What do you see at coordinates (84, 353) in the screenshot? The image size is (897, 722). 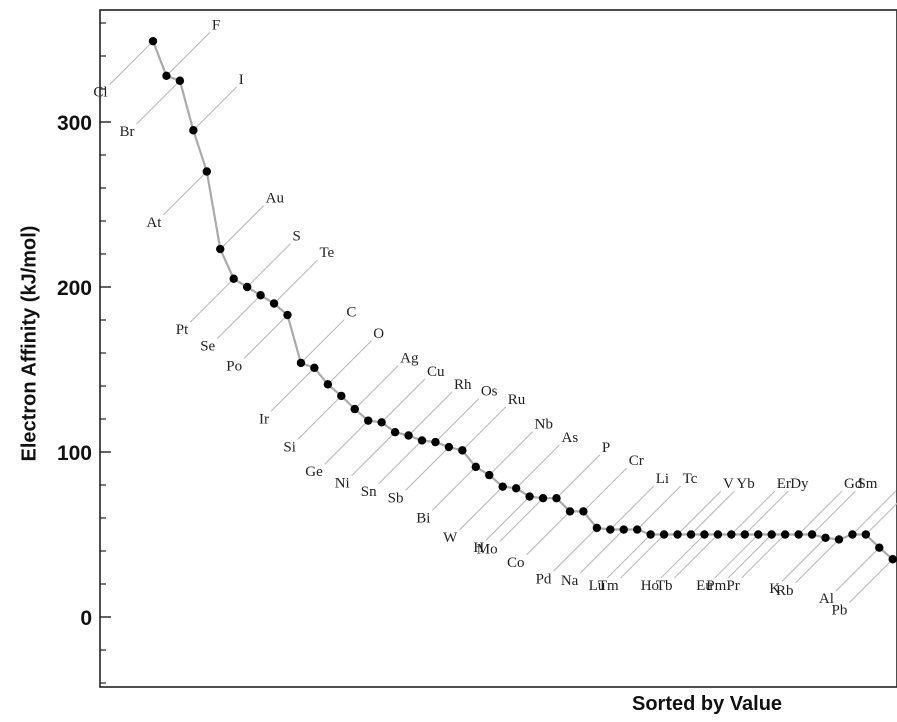 I see `y-axis-ticks: 0 100 200 300` at bounding box center [84, 353].